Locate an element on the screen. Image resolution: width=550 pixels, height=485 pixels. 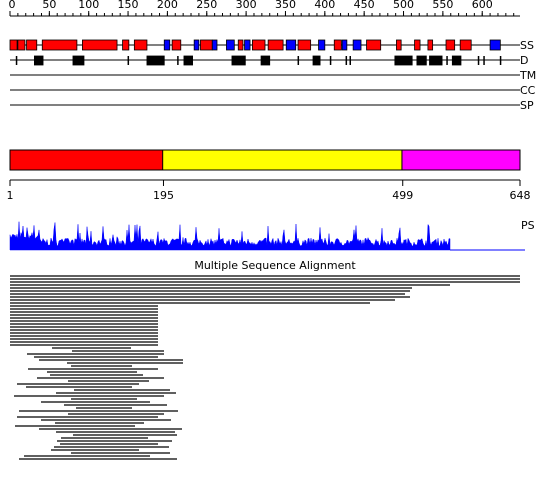
track-label: TM is located at coordinates (527, 75).